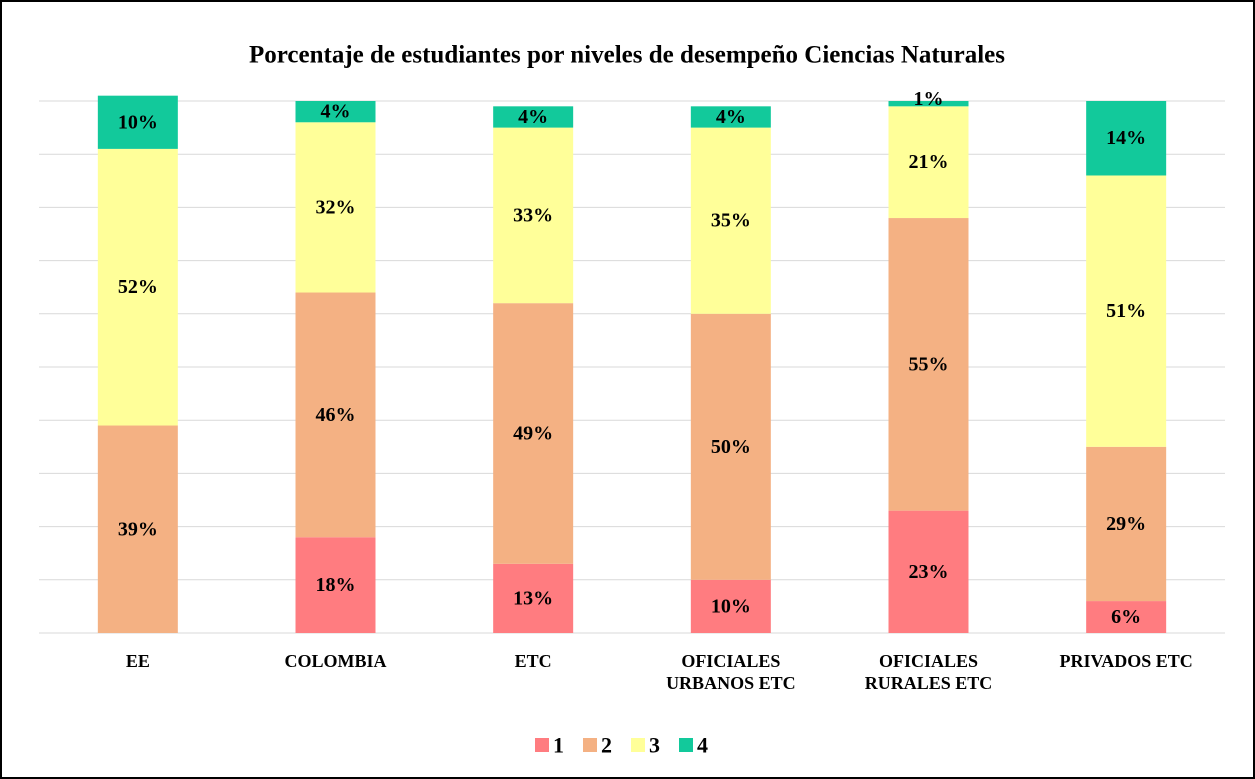  I want to click on data-label: 39%, so click(138, 529).